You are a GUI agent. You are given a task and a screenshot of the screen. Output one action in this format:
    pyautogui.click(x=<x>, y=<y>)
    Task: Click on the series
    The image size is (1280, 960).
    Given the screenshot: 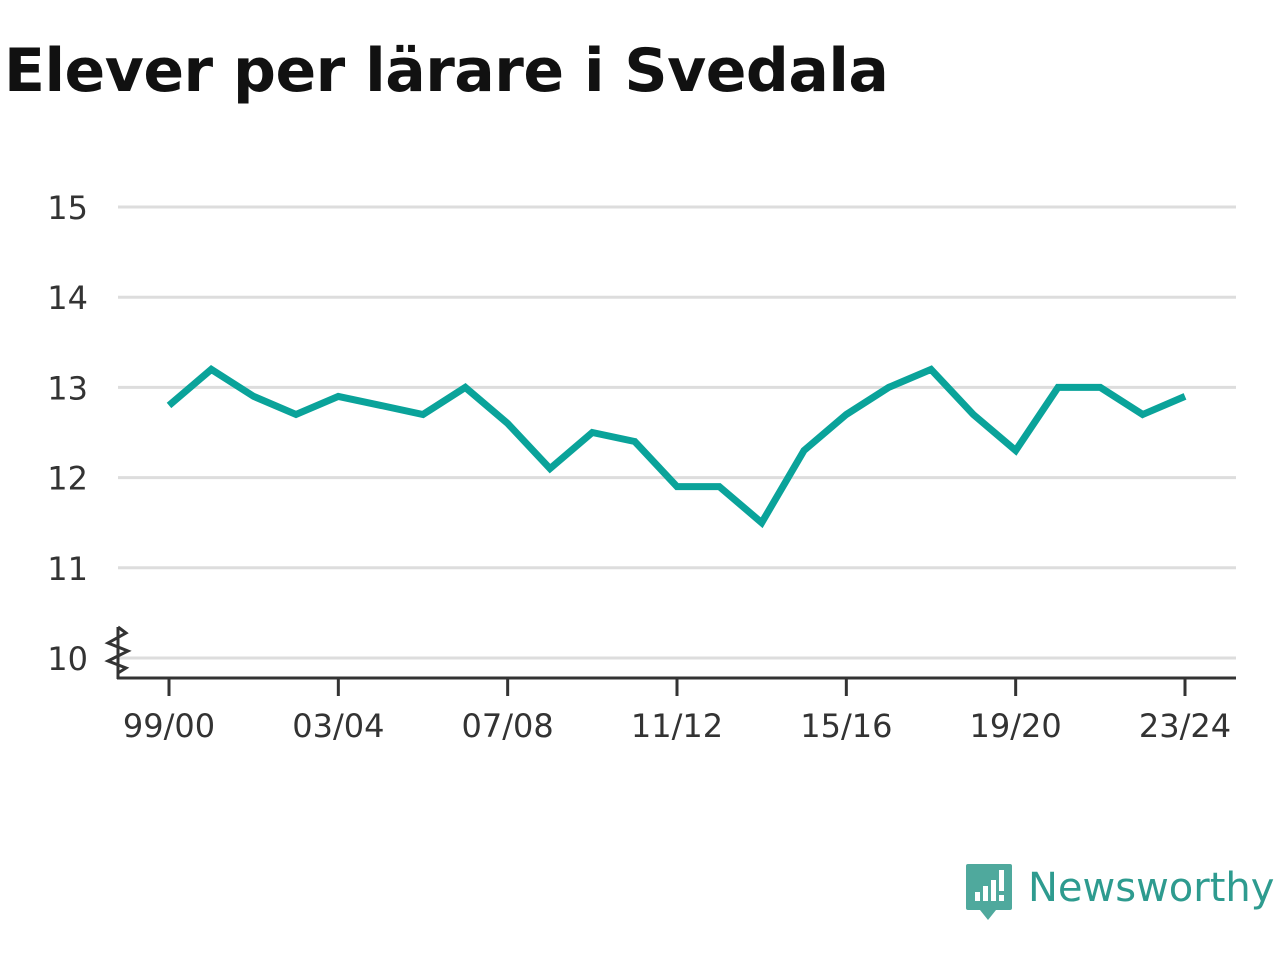 What is the action you would take?
    pyautogui.click(x=676, y=447)
    